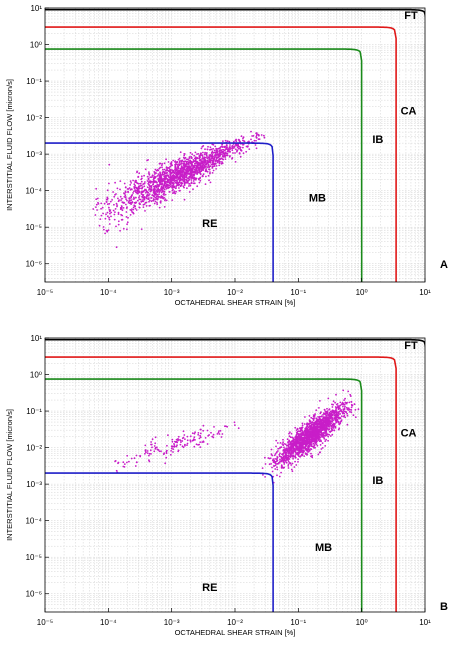  I want to click on region-label-ft: FT, so click(411, 16).